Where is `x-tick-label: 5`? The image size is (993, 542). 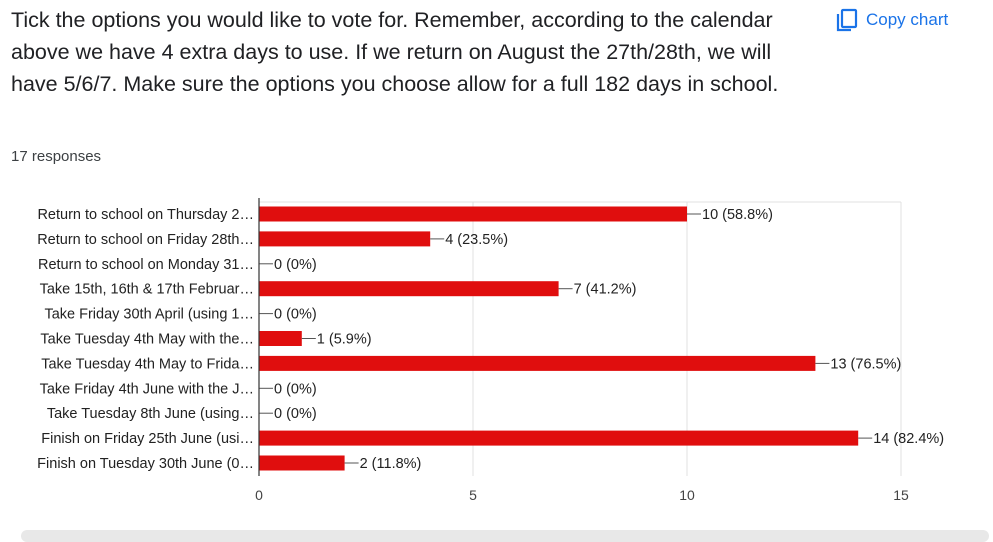
x-tick-label: 5 is located at coordinates (473, 495).